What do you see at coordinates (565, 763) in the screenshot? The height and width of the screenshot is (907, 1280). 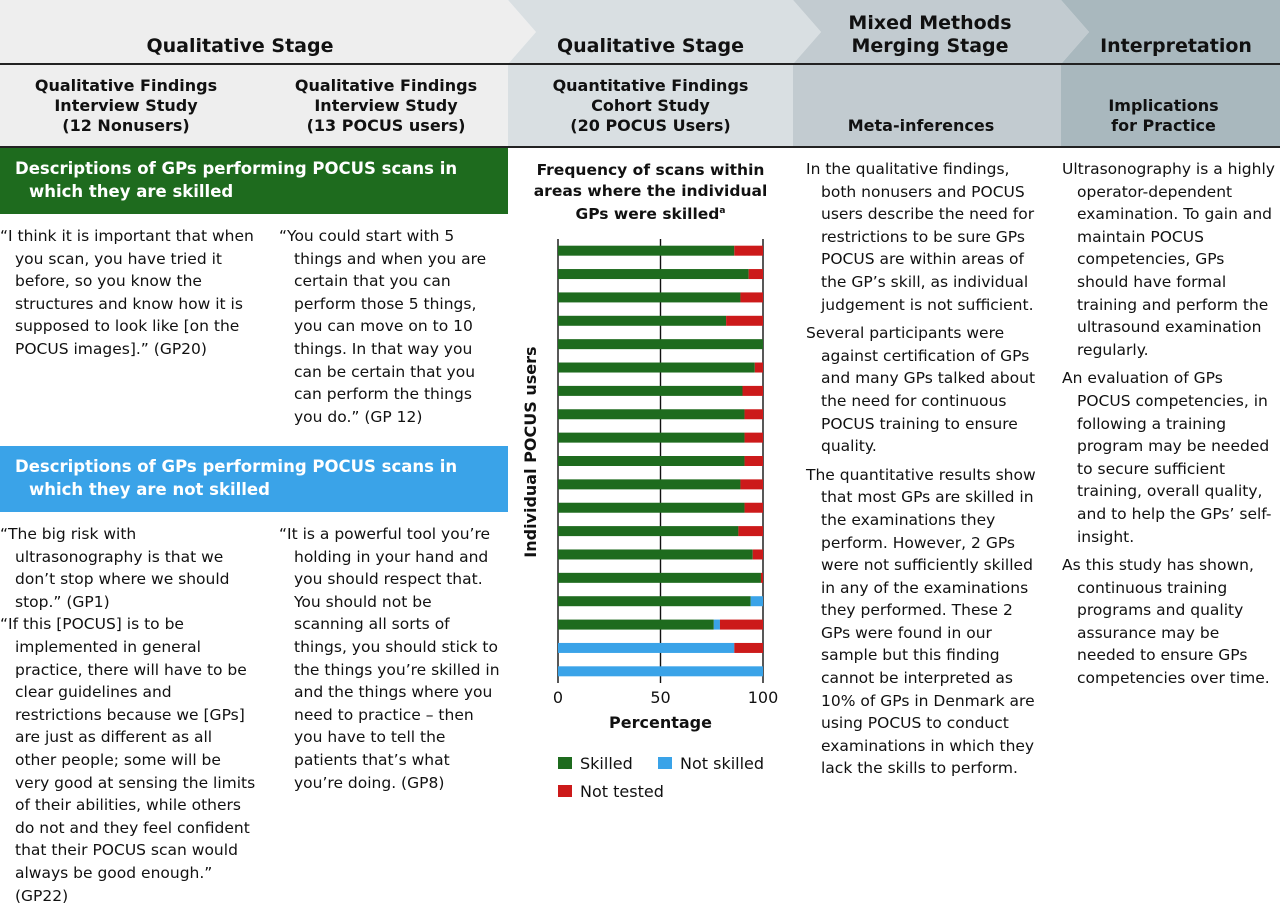 I see `legend-swatch-skilled` at bounding box center [565, 763].